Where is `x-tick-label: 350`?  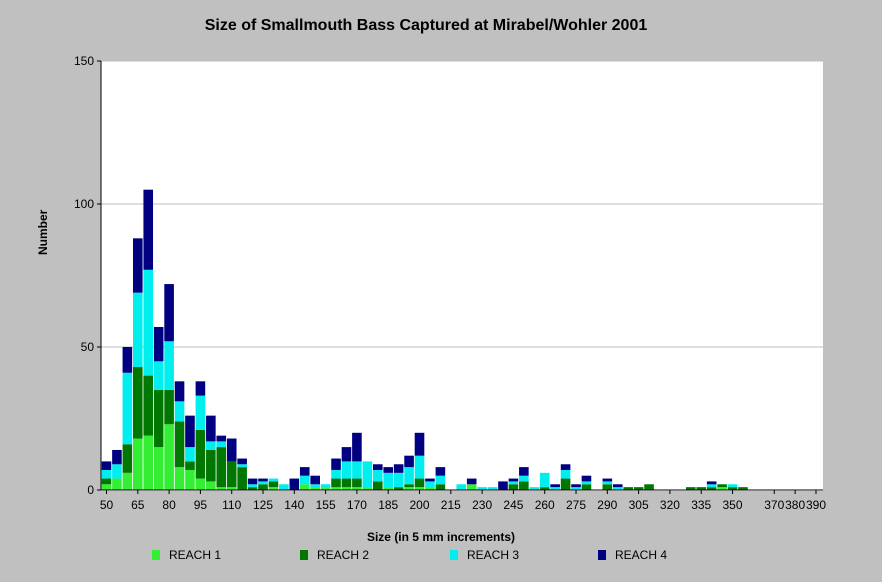
x-tick-label: 350 is located at coordinates (733, 505).